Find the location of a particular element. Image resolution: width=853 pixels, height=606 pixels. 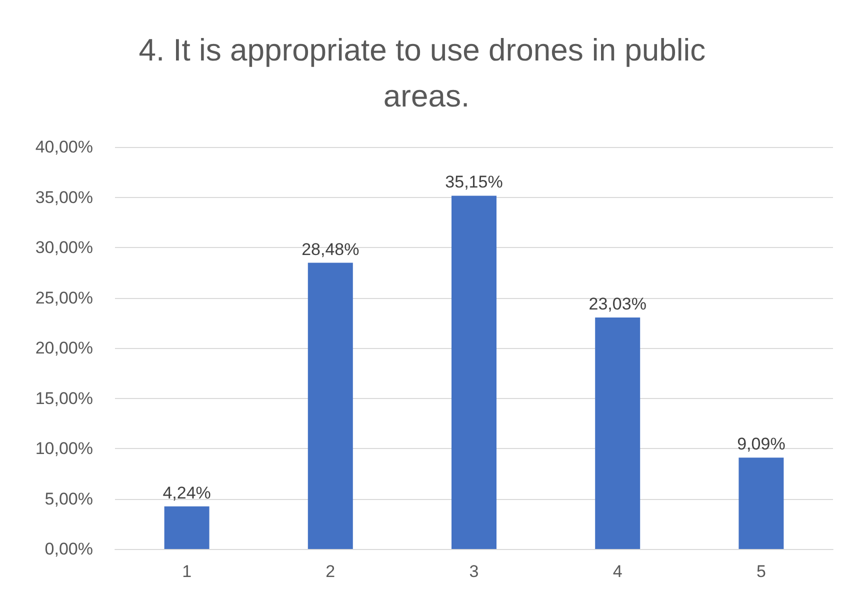

y-tick-label: 0,00% is located at coordinates (68, 549).